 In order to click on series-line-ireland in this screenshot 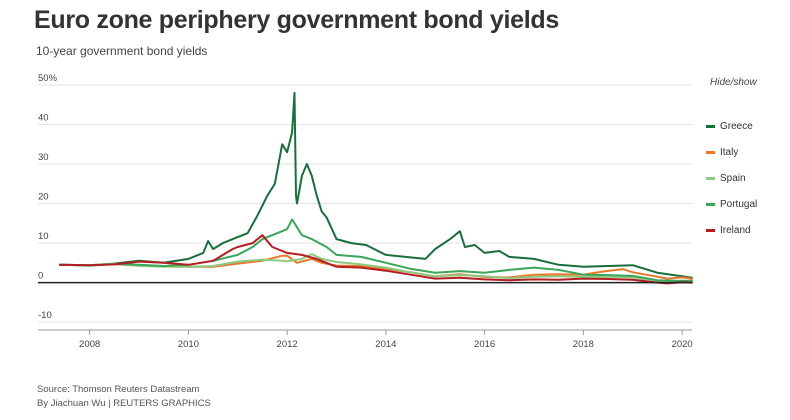, I will do `click(376, 259)`.